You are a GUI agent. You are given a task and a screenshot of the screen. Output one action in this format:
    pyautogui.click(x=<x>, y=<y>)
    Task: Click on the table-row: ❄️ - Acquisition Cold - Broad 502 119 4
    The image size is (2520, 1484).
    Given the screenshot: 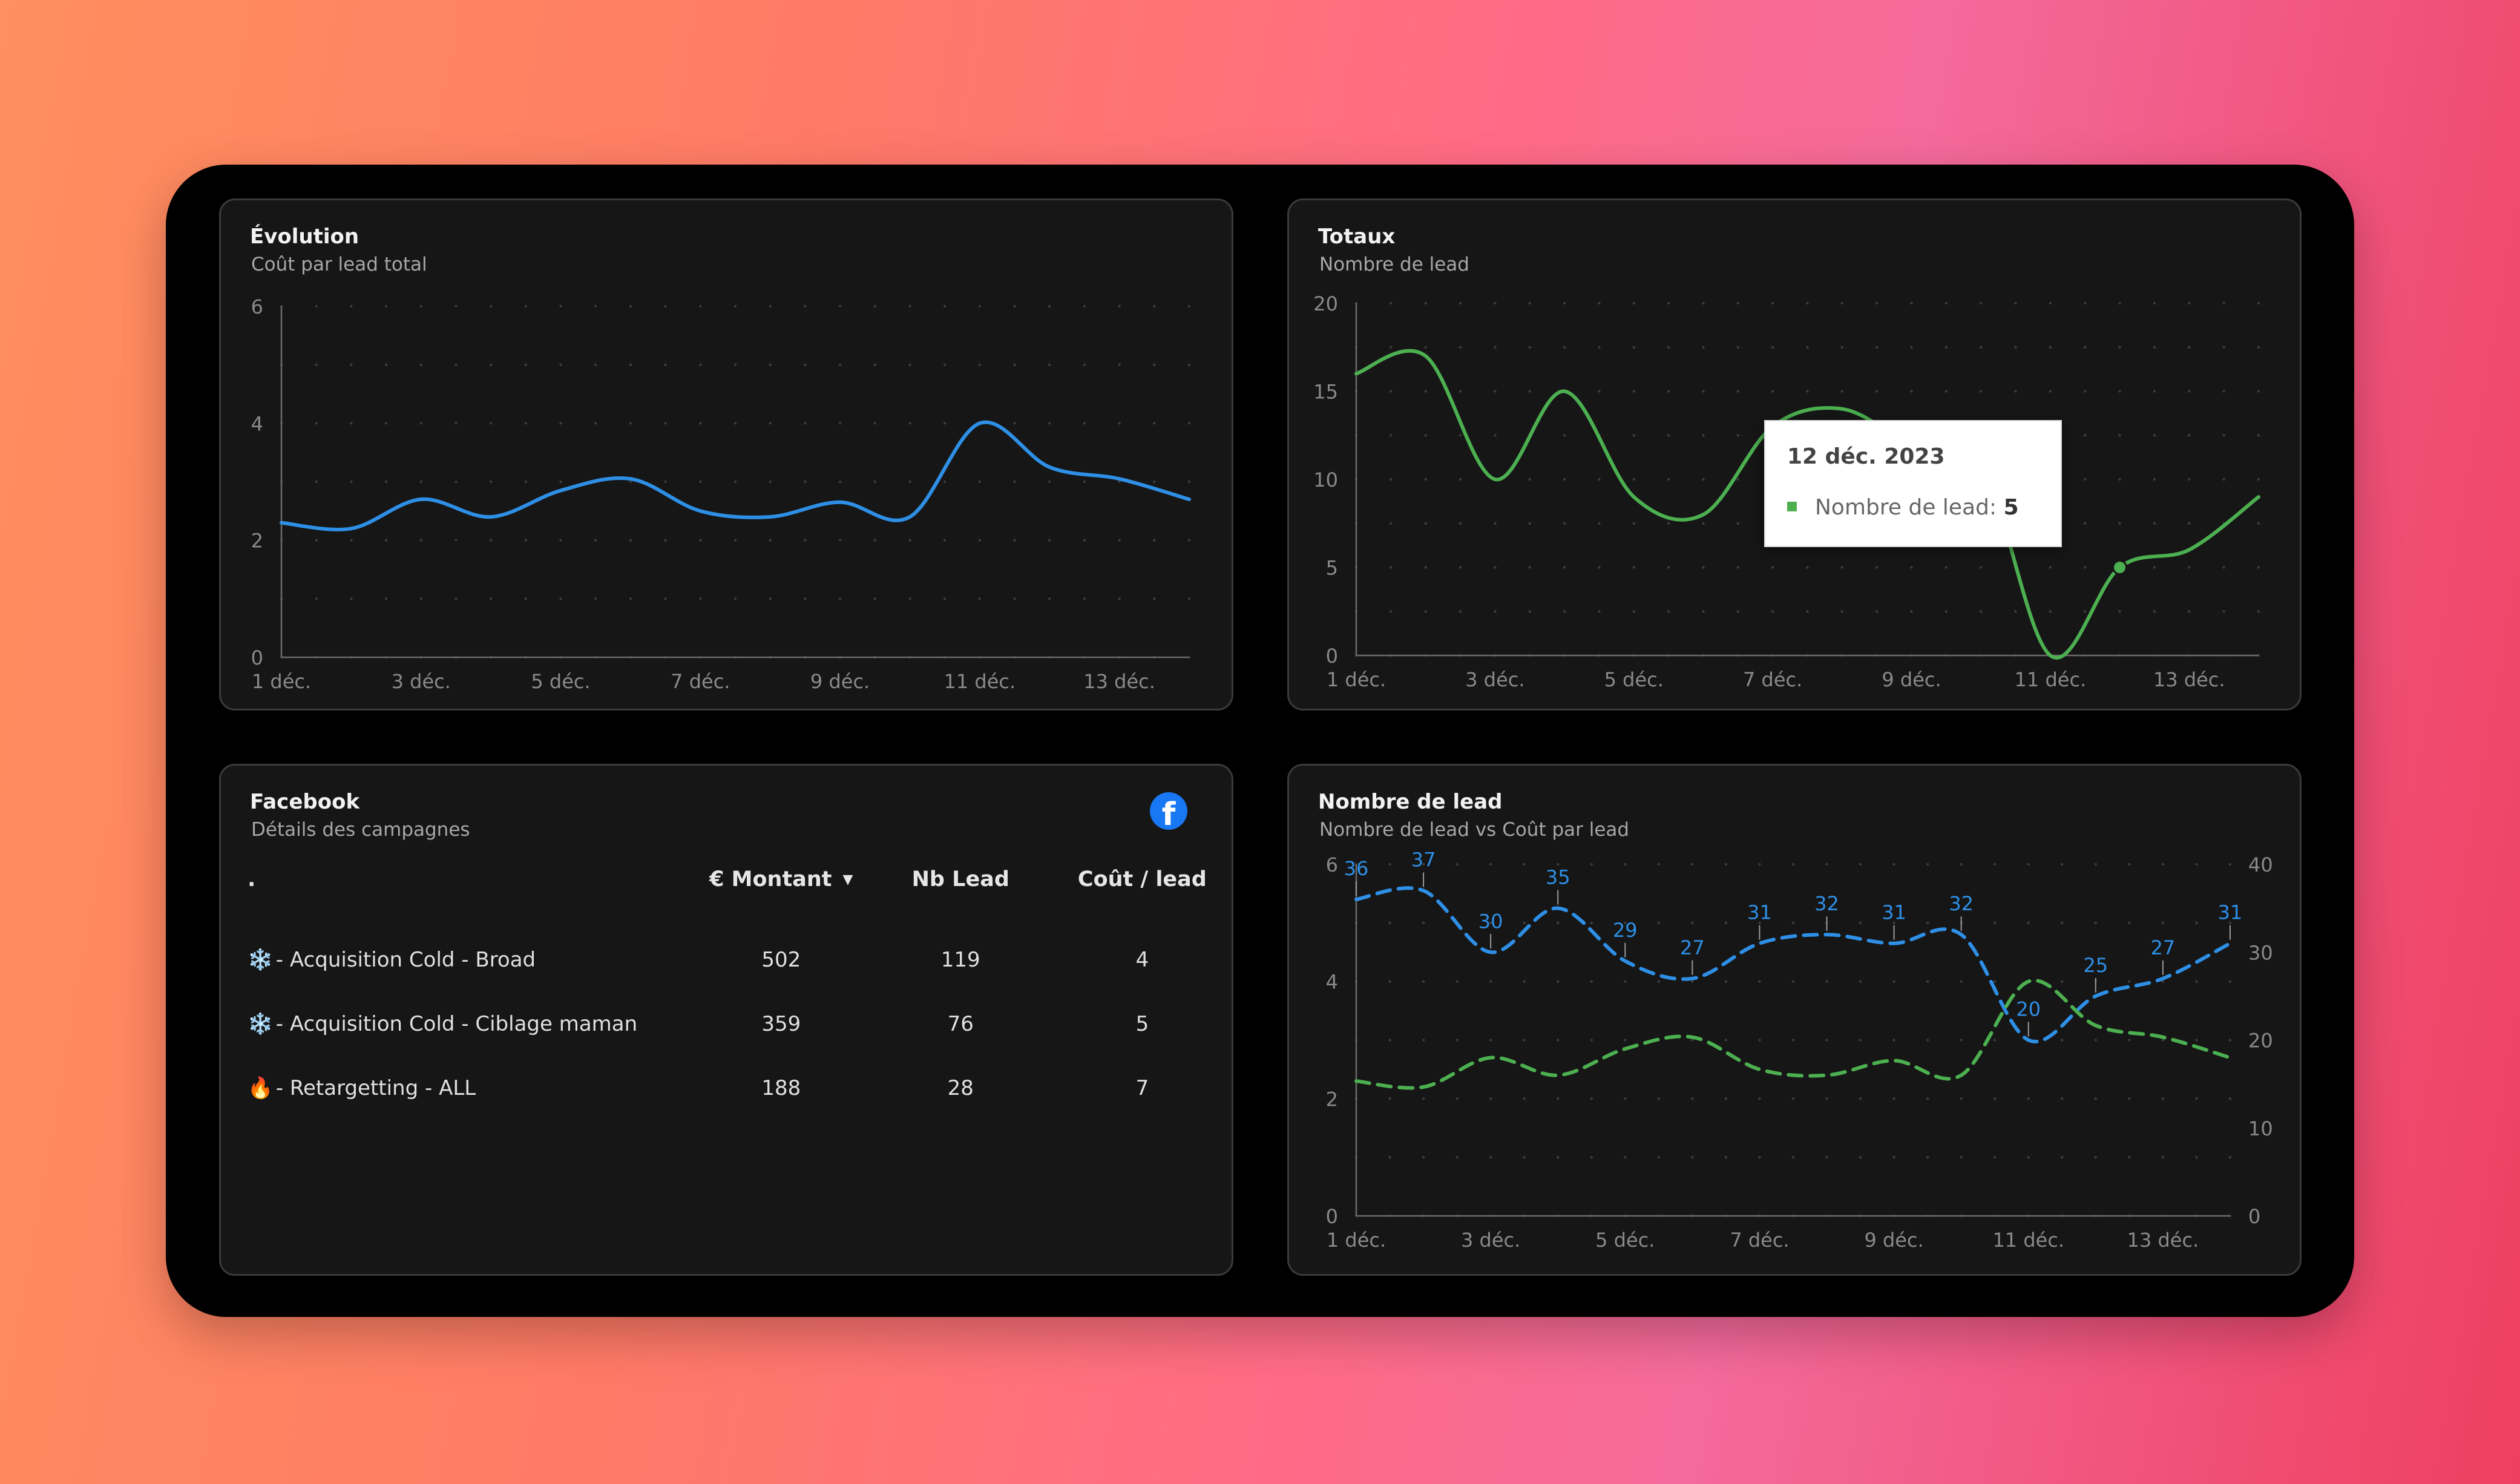 What is the action you would take?
    pyautogui.click(x=740, y=960)
    